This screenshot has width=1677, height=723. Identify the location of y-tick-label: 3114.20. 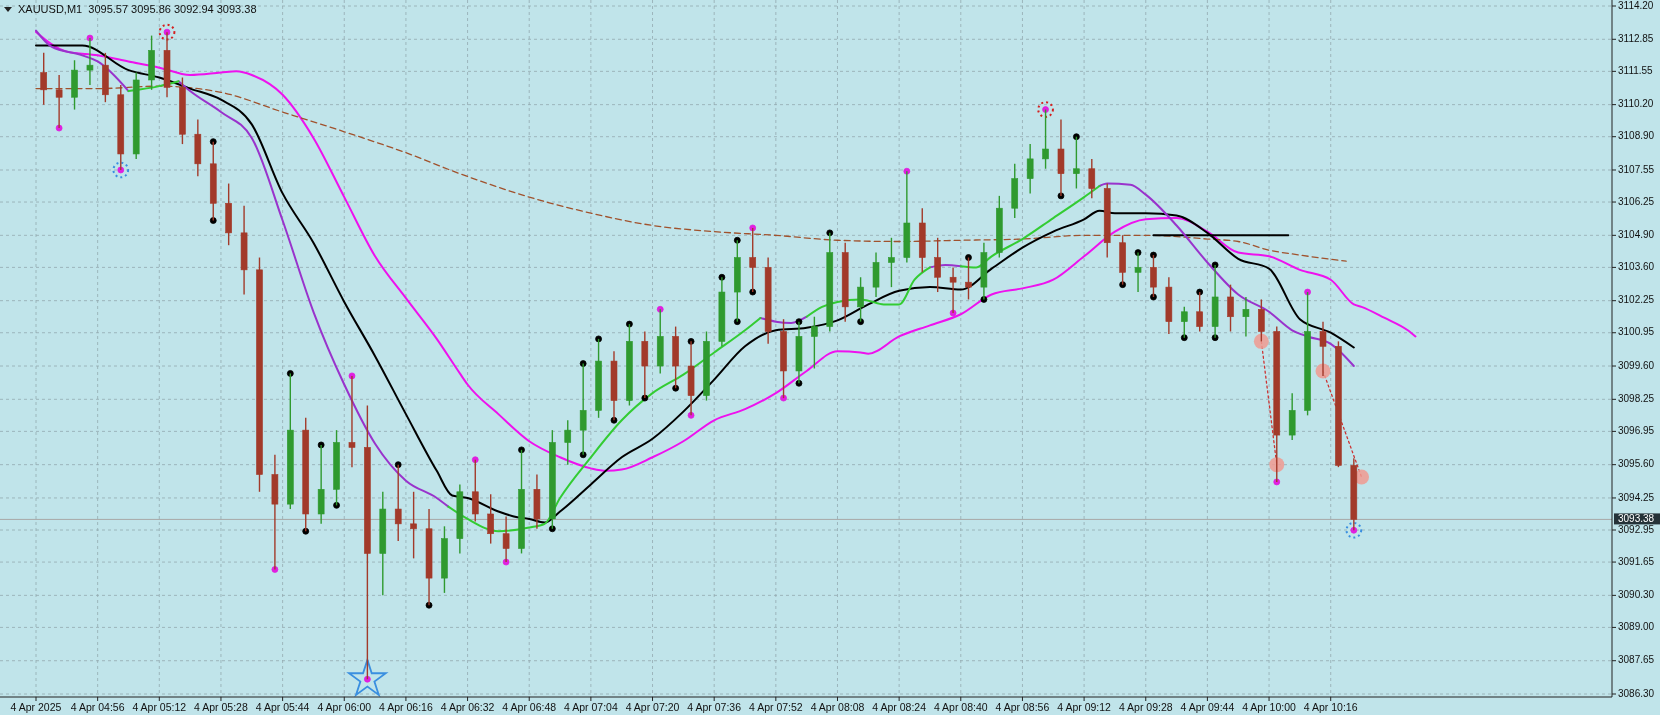
(1636, 5).